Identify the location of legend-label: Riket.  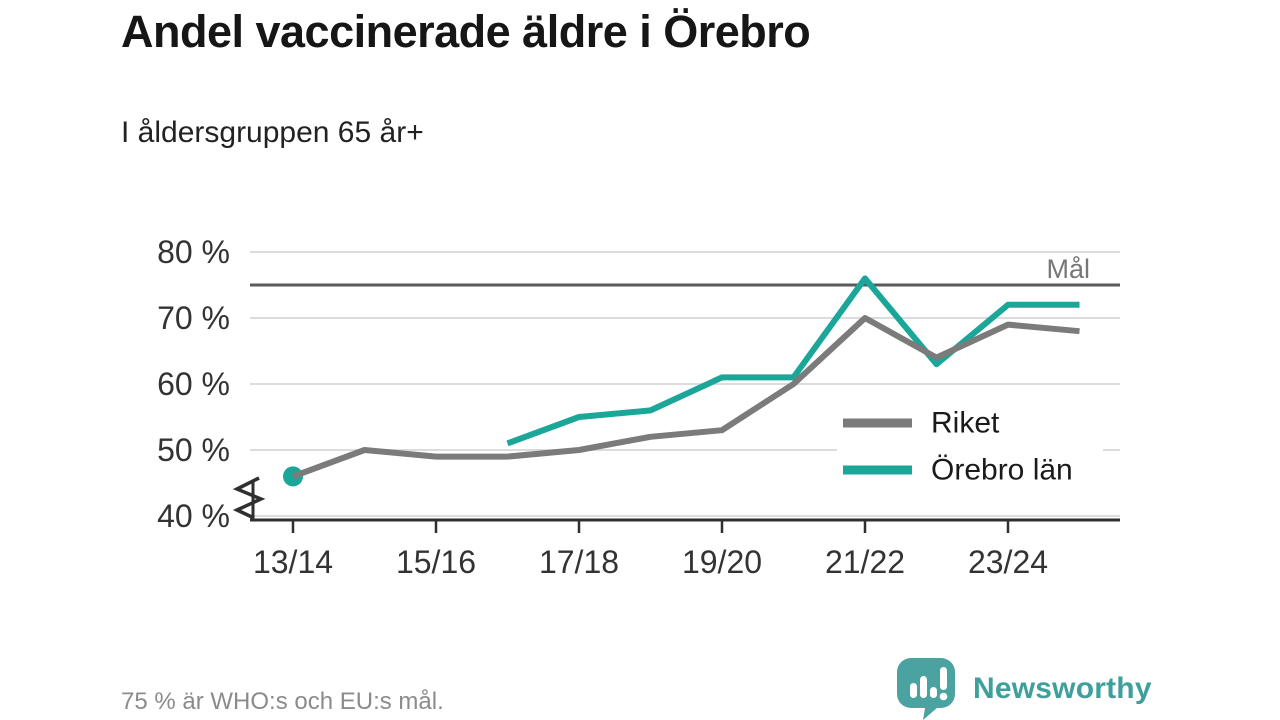
(965, 423).